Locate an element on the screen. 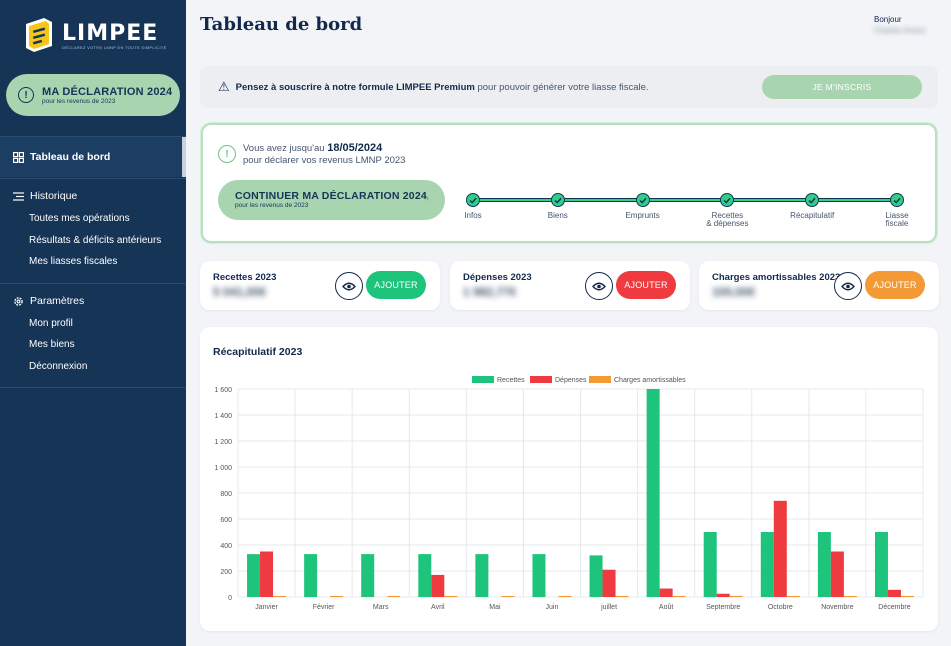 This screenshot has height=646, width=951. x-tick-label: Décembre is located at coordinates (894, 607).